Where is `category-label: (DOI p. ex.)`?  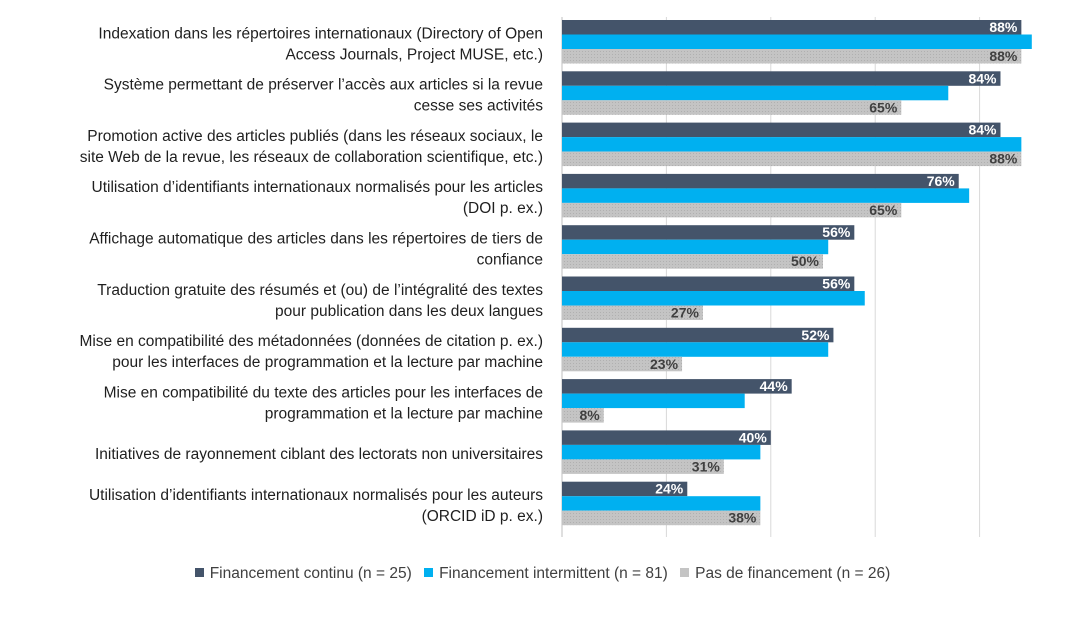
category-label: (DOI p. ex.) is located at coordinates (503, 208).